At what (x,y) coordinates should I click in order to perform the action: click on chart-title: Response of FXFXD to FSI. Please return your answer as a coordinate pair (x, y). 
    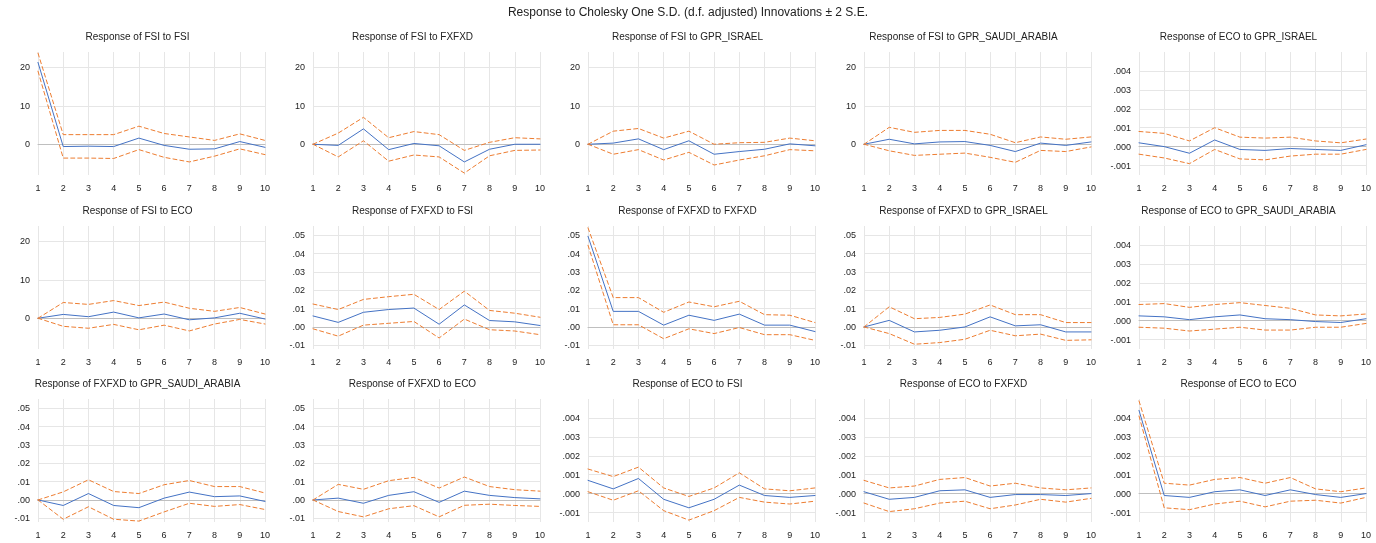
    Looking at the image, I should click on (413, 209).